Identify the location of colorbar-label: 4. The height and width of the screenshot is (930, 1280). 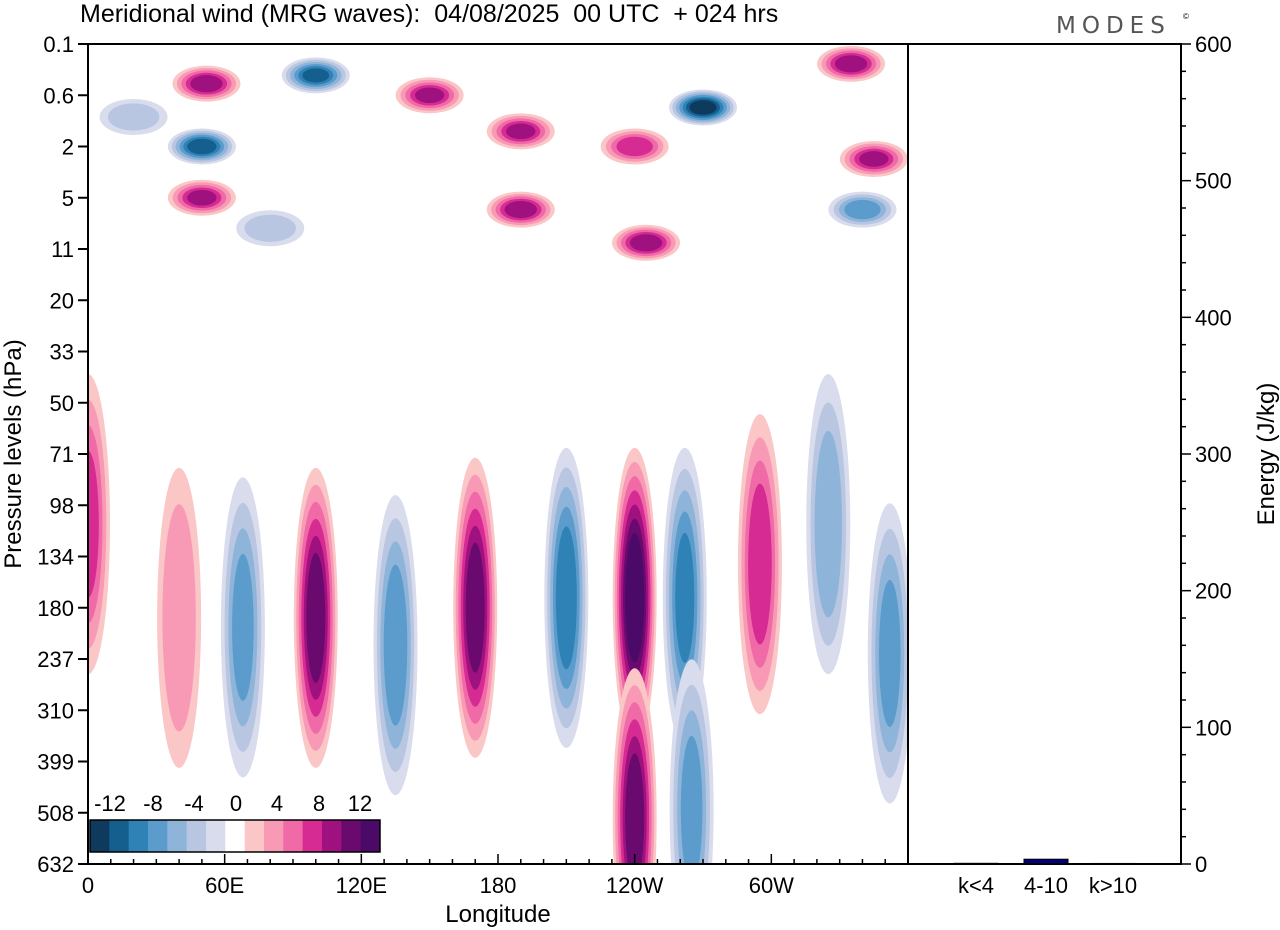
(277, 803).